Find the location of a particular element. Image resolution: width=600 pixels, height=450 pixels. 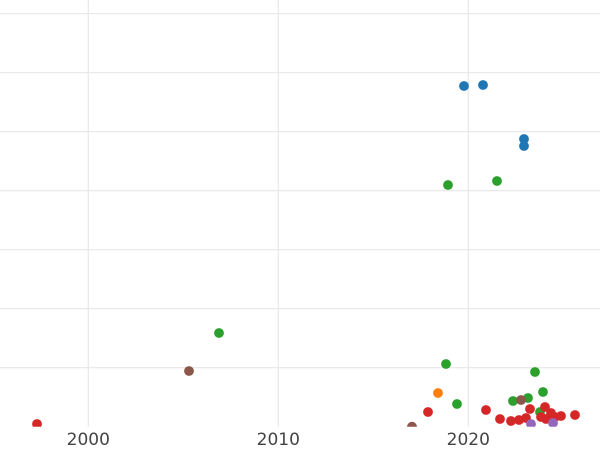

x-axis-tick-labels: 2000 2010 2020 is located at coordinates (278, 440).